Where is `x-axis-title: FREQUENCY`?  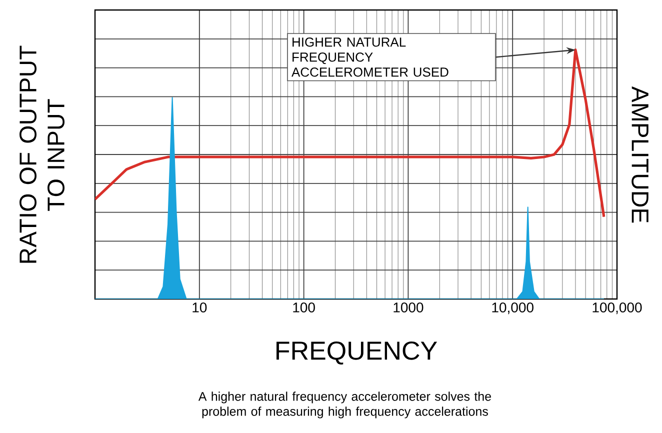 x-axis-title: FREQUENCY is located at coordinates (357, 353).